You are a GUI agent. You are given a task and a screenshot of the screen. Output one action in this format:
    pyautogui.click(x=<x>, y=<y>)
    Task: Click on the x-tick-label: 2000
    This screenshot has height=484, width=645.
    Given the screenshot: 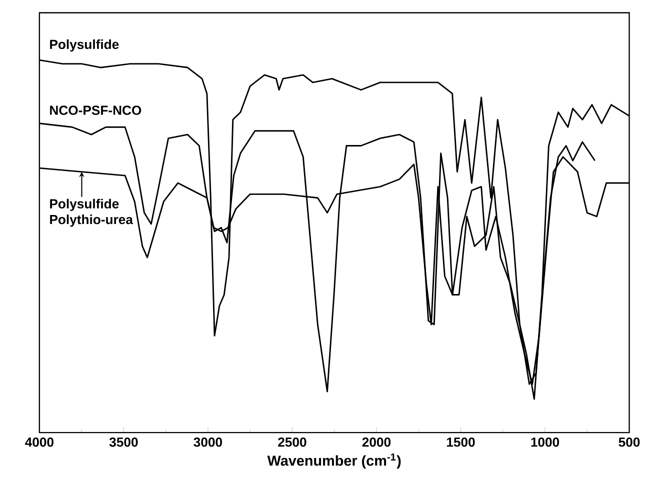 What is the action you would take?
    pyautogui.click(x=376, y=442)
    